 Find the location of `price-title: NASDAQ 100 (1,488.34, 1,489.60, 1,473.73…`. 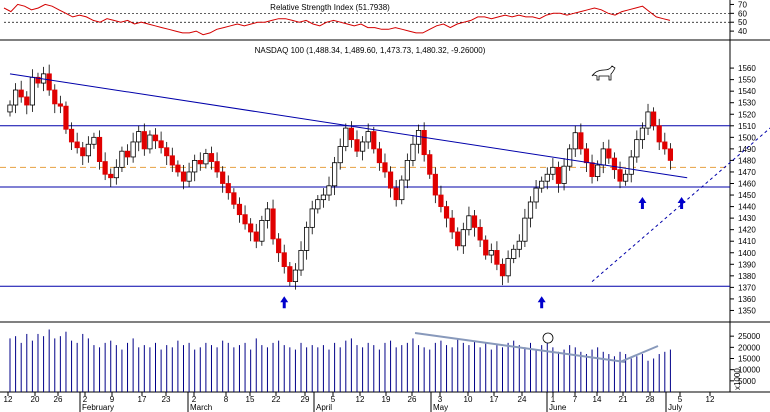

price-title: NASDAQ 100 (1,488.34, 1,489.60, 1,473.73… is located at coordinates (370, 50).